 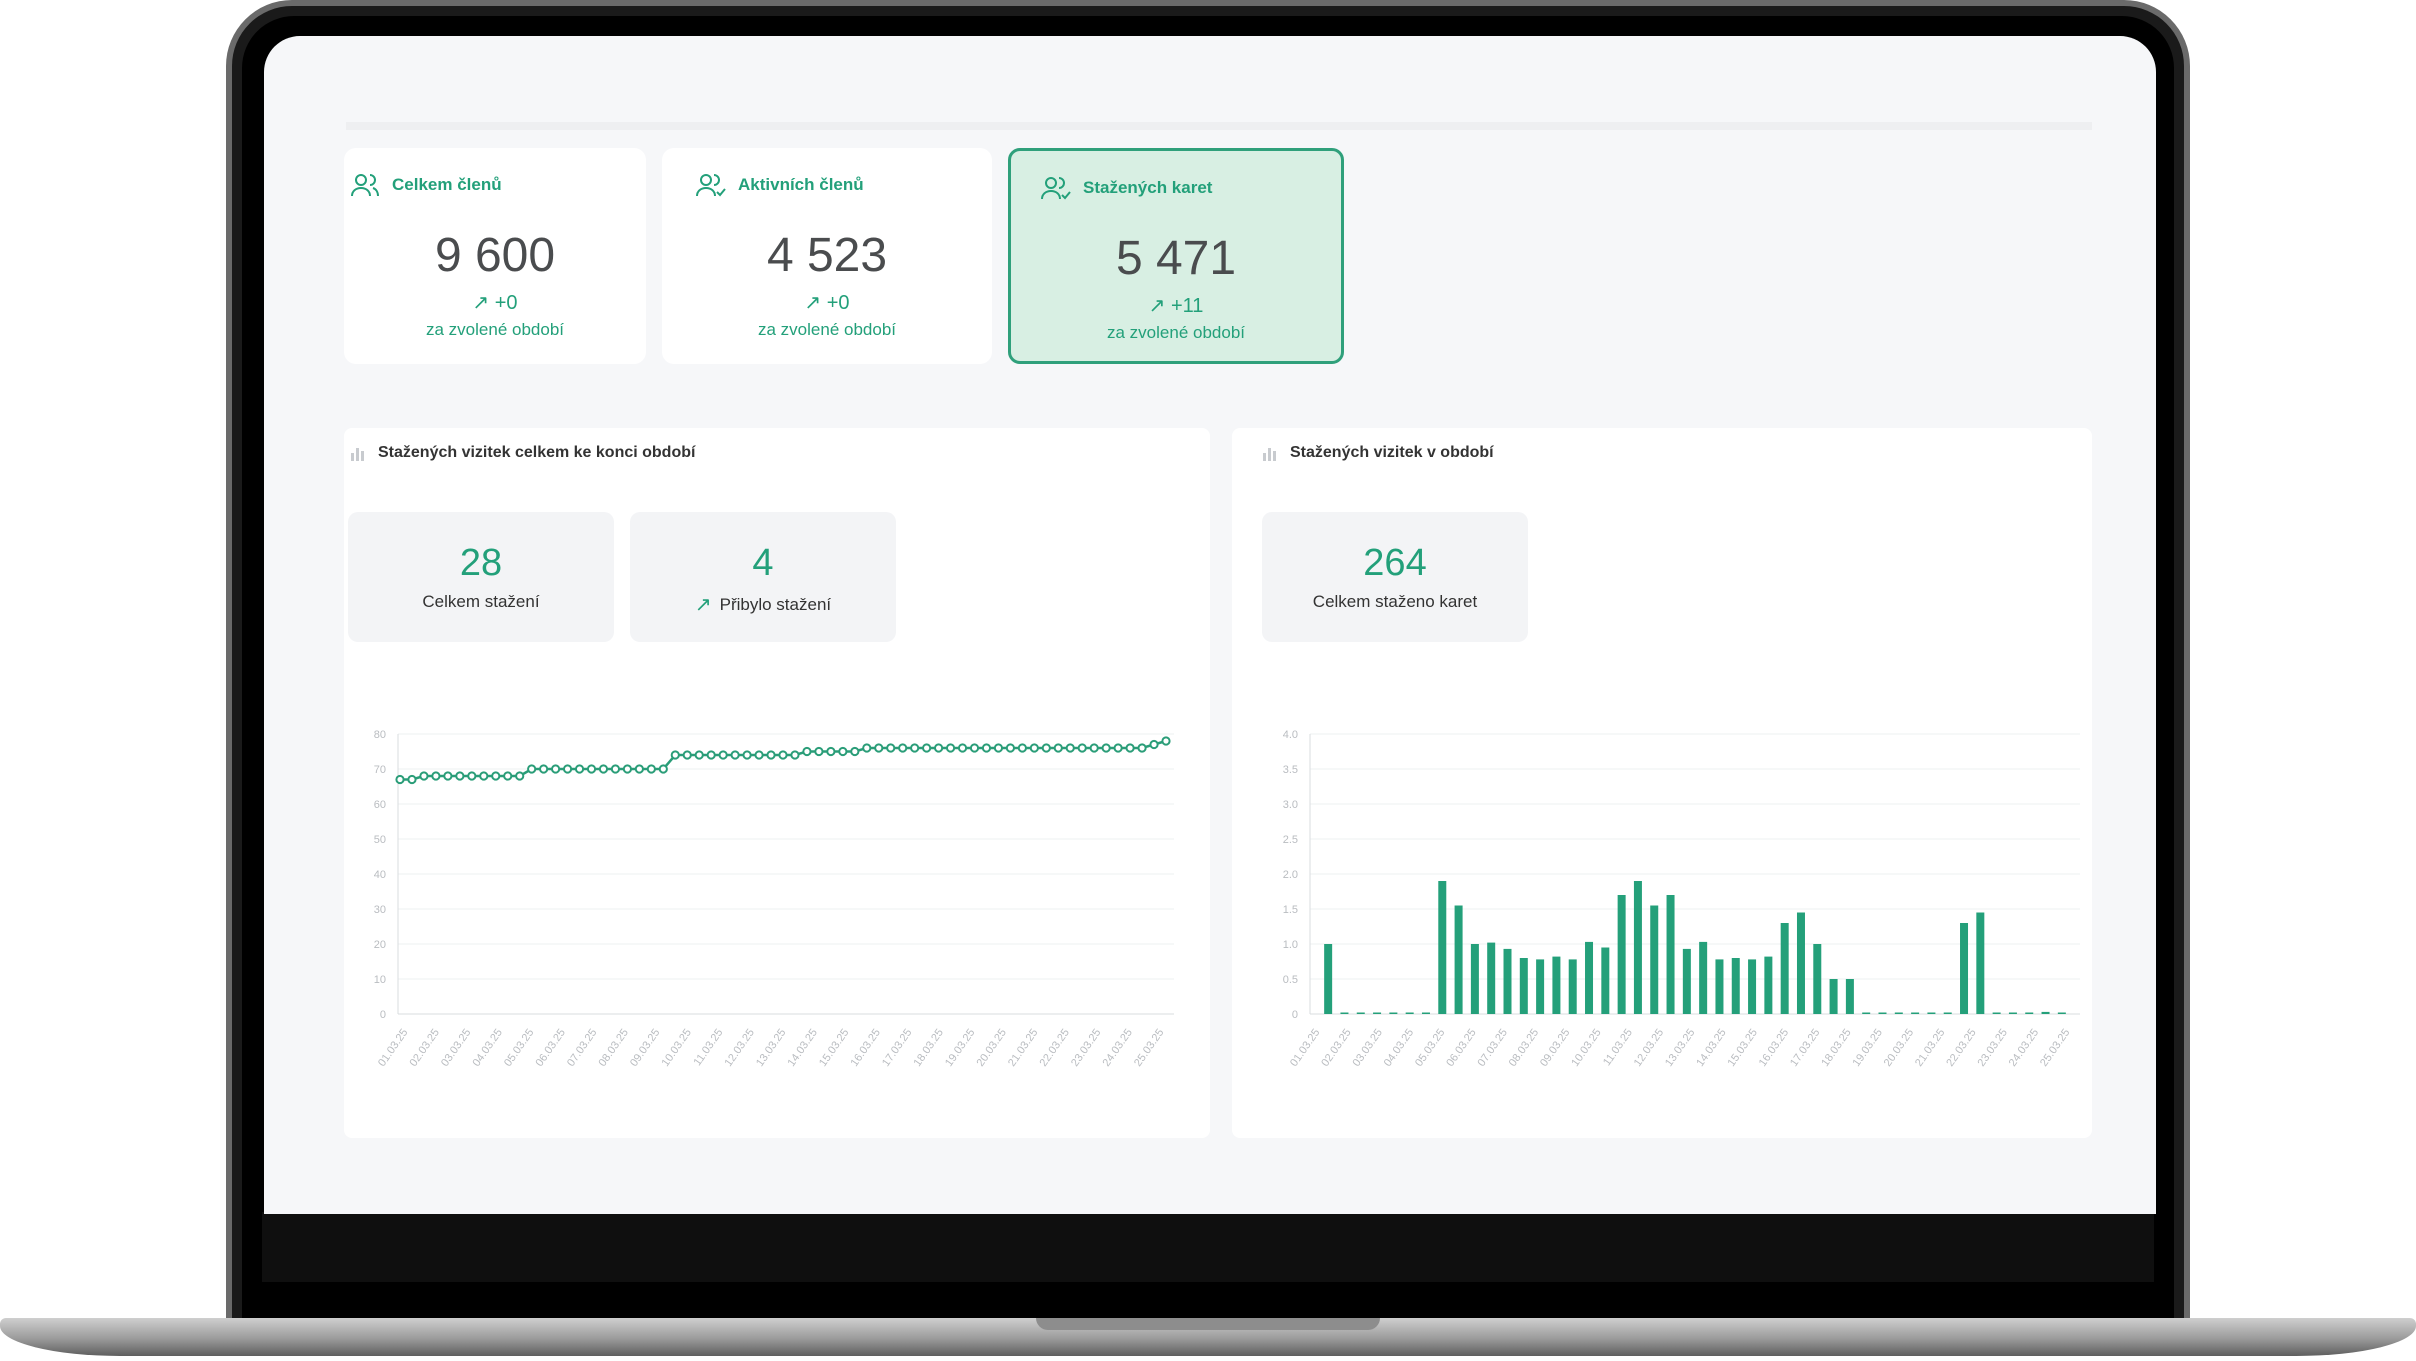 I want to click on kpi-label: Přibylo stažení, so click(x=775, y=604).